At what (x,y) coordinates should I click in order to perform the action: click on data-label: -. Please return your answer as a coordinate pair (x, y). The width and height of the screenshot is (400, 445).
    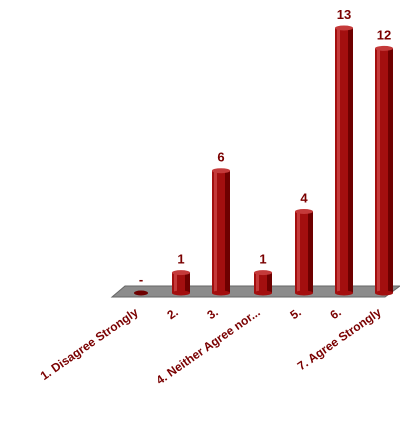
    Looking at the image, I should click on (141, 279).